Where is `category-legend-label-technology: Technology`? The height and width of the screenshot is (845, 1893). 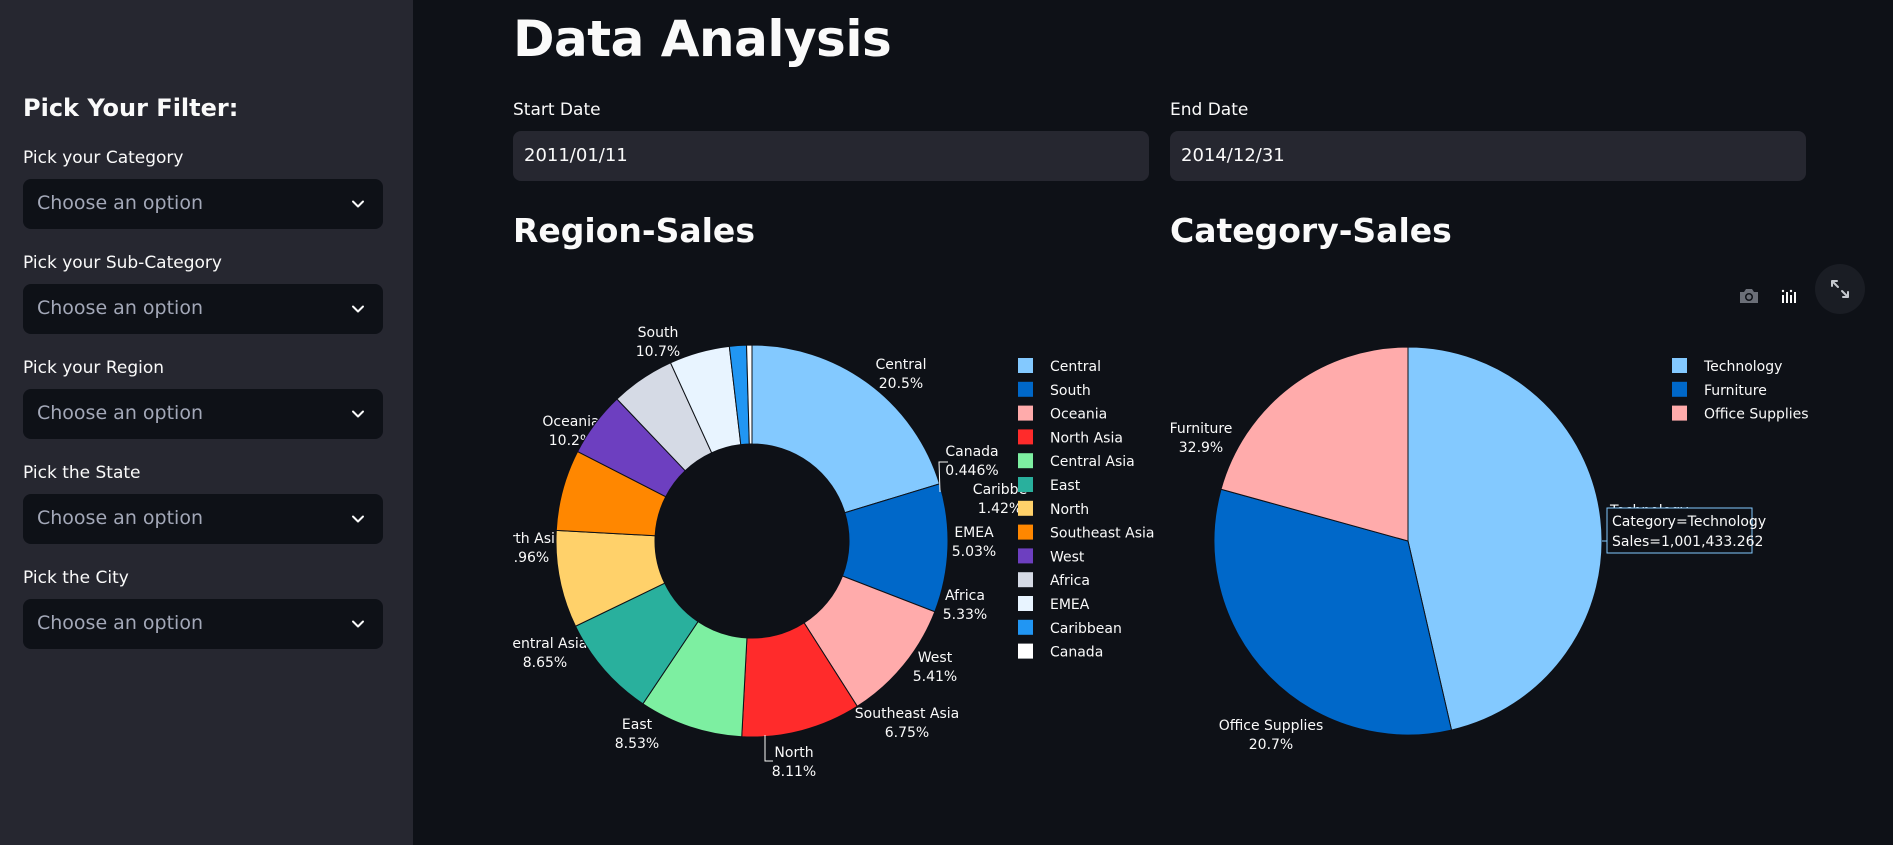 category-legend-label-technology: Technology is located at coordinates (1742, 367).